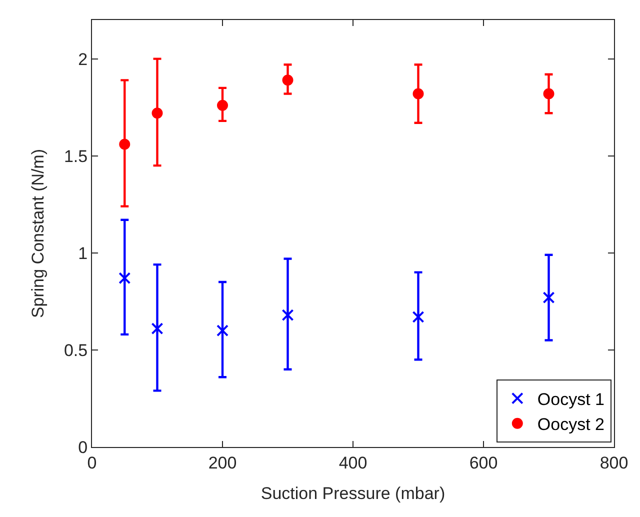  I want to click on y-tick-label: 1, so click(83, 253).